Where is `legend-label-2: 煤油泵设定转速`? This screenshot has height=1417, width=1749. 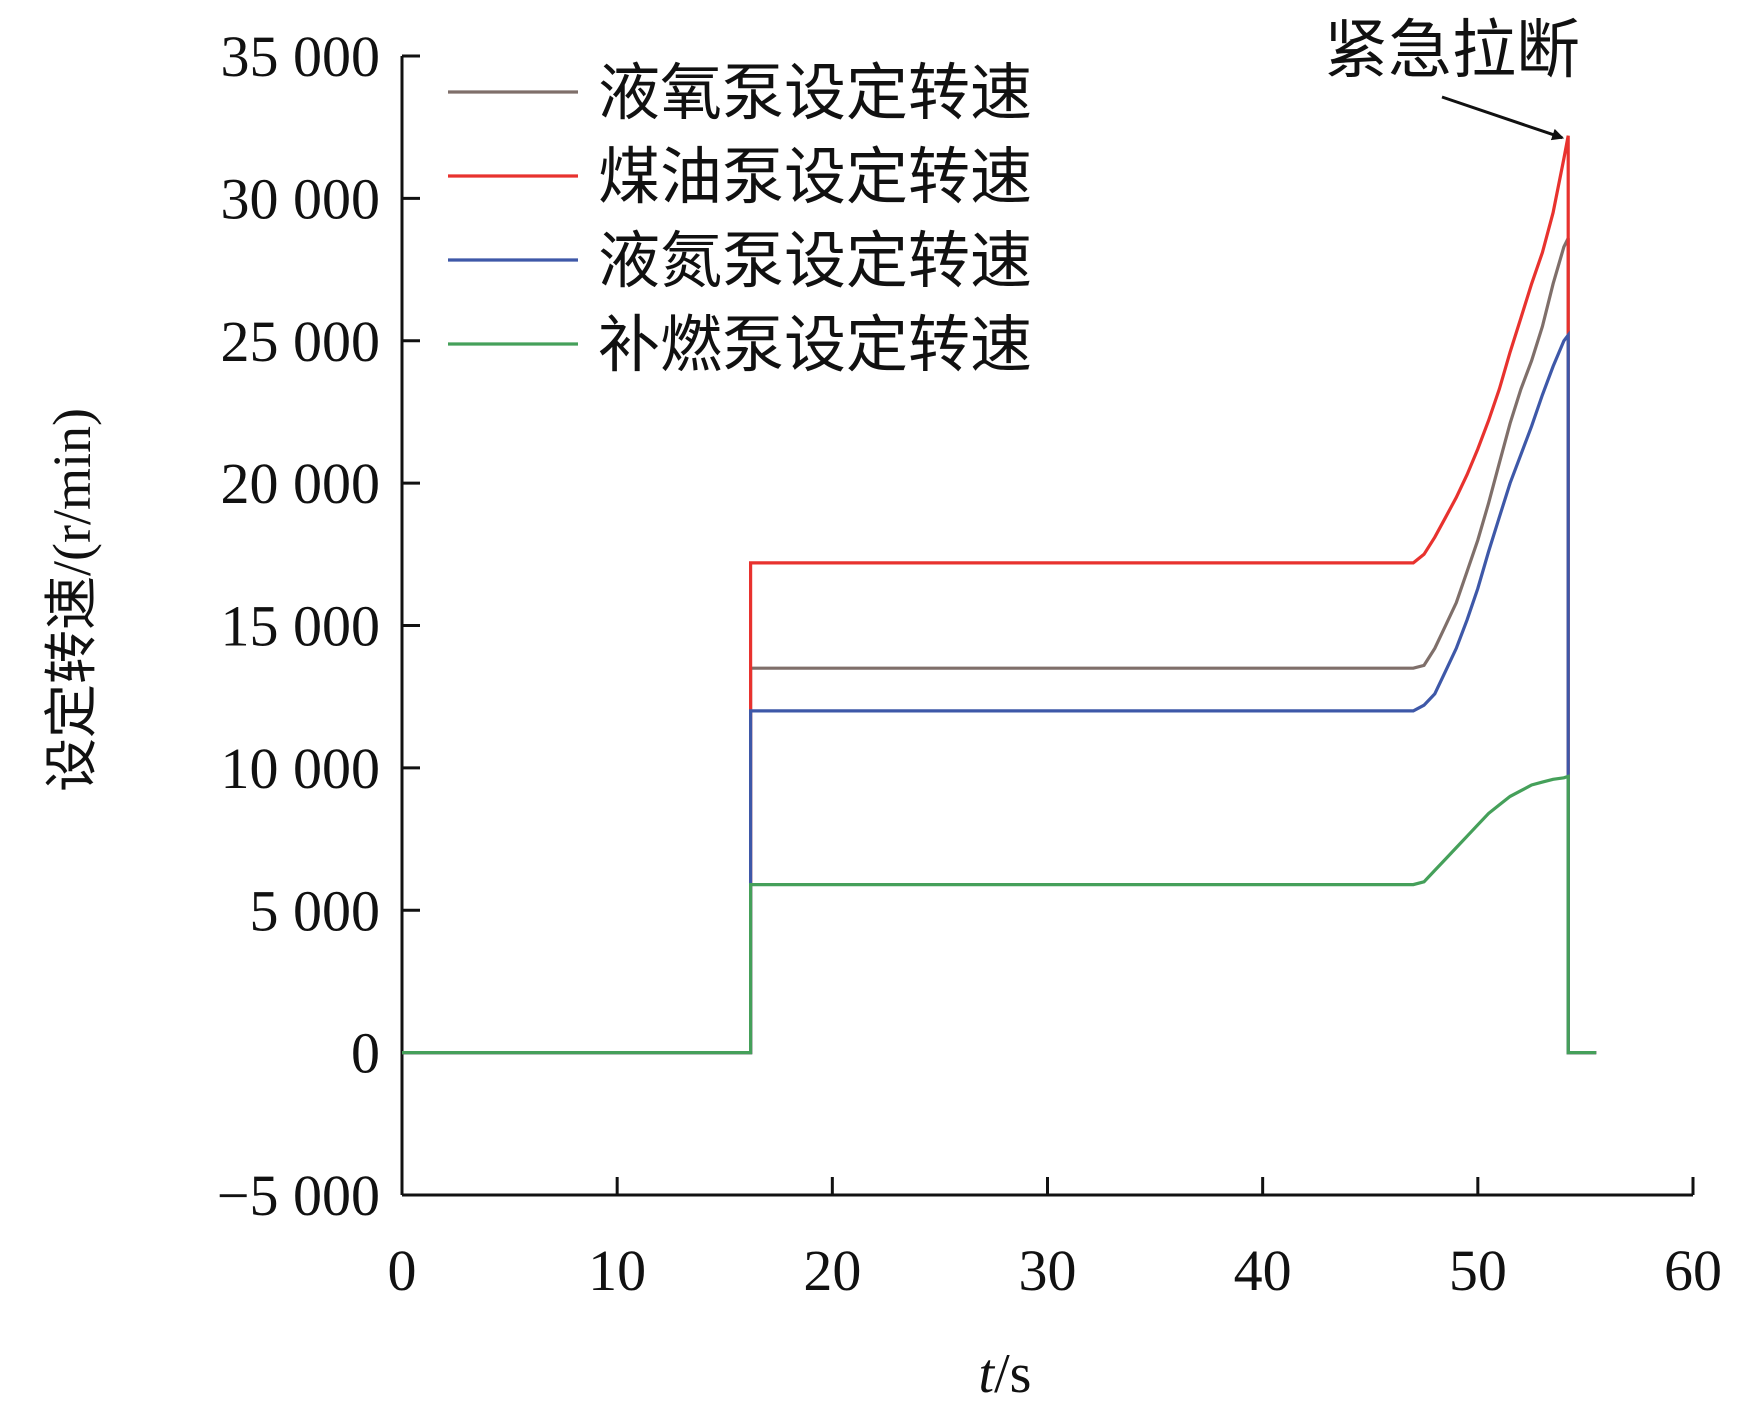 legend-label-2: 煤油泵设定转速 is located at coordinates (815, 176).